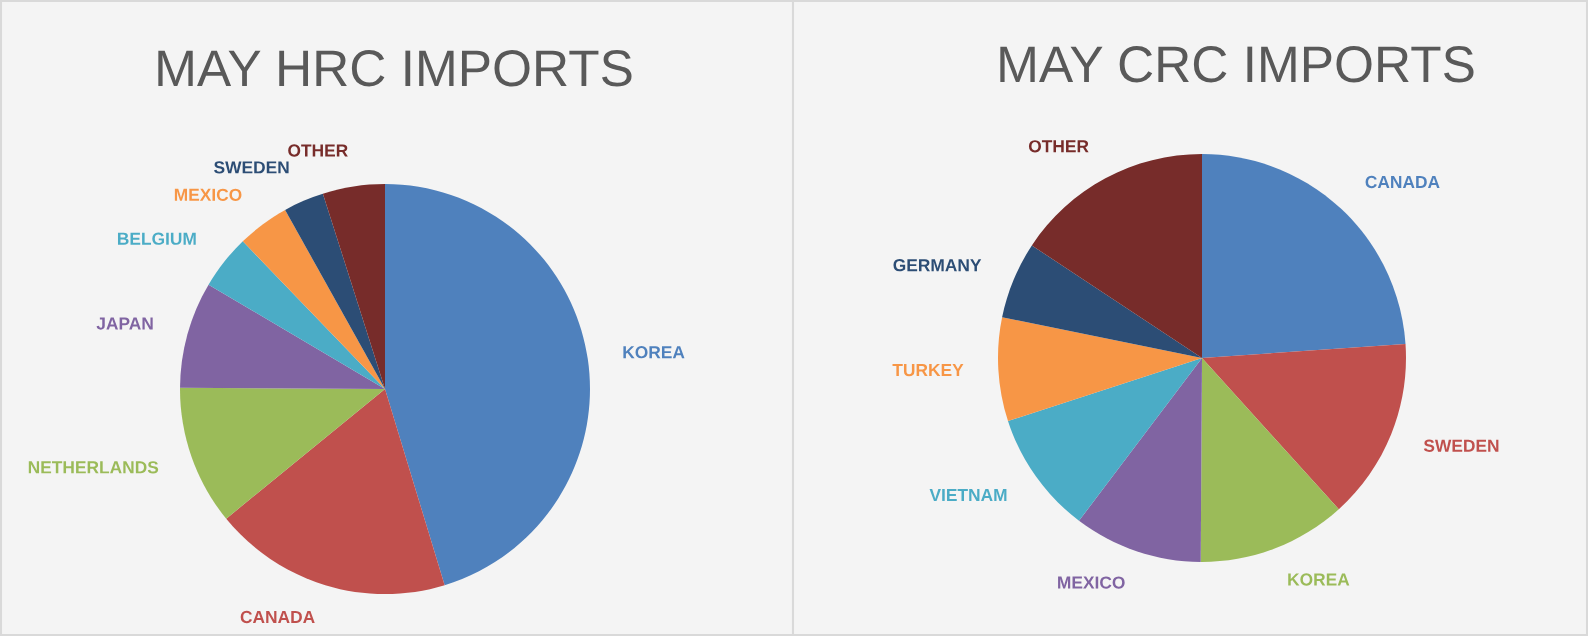 This screenshot has width=1588, height=636. I want to click on slice-label: JAPAN, so click(124, 323).